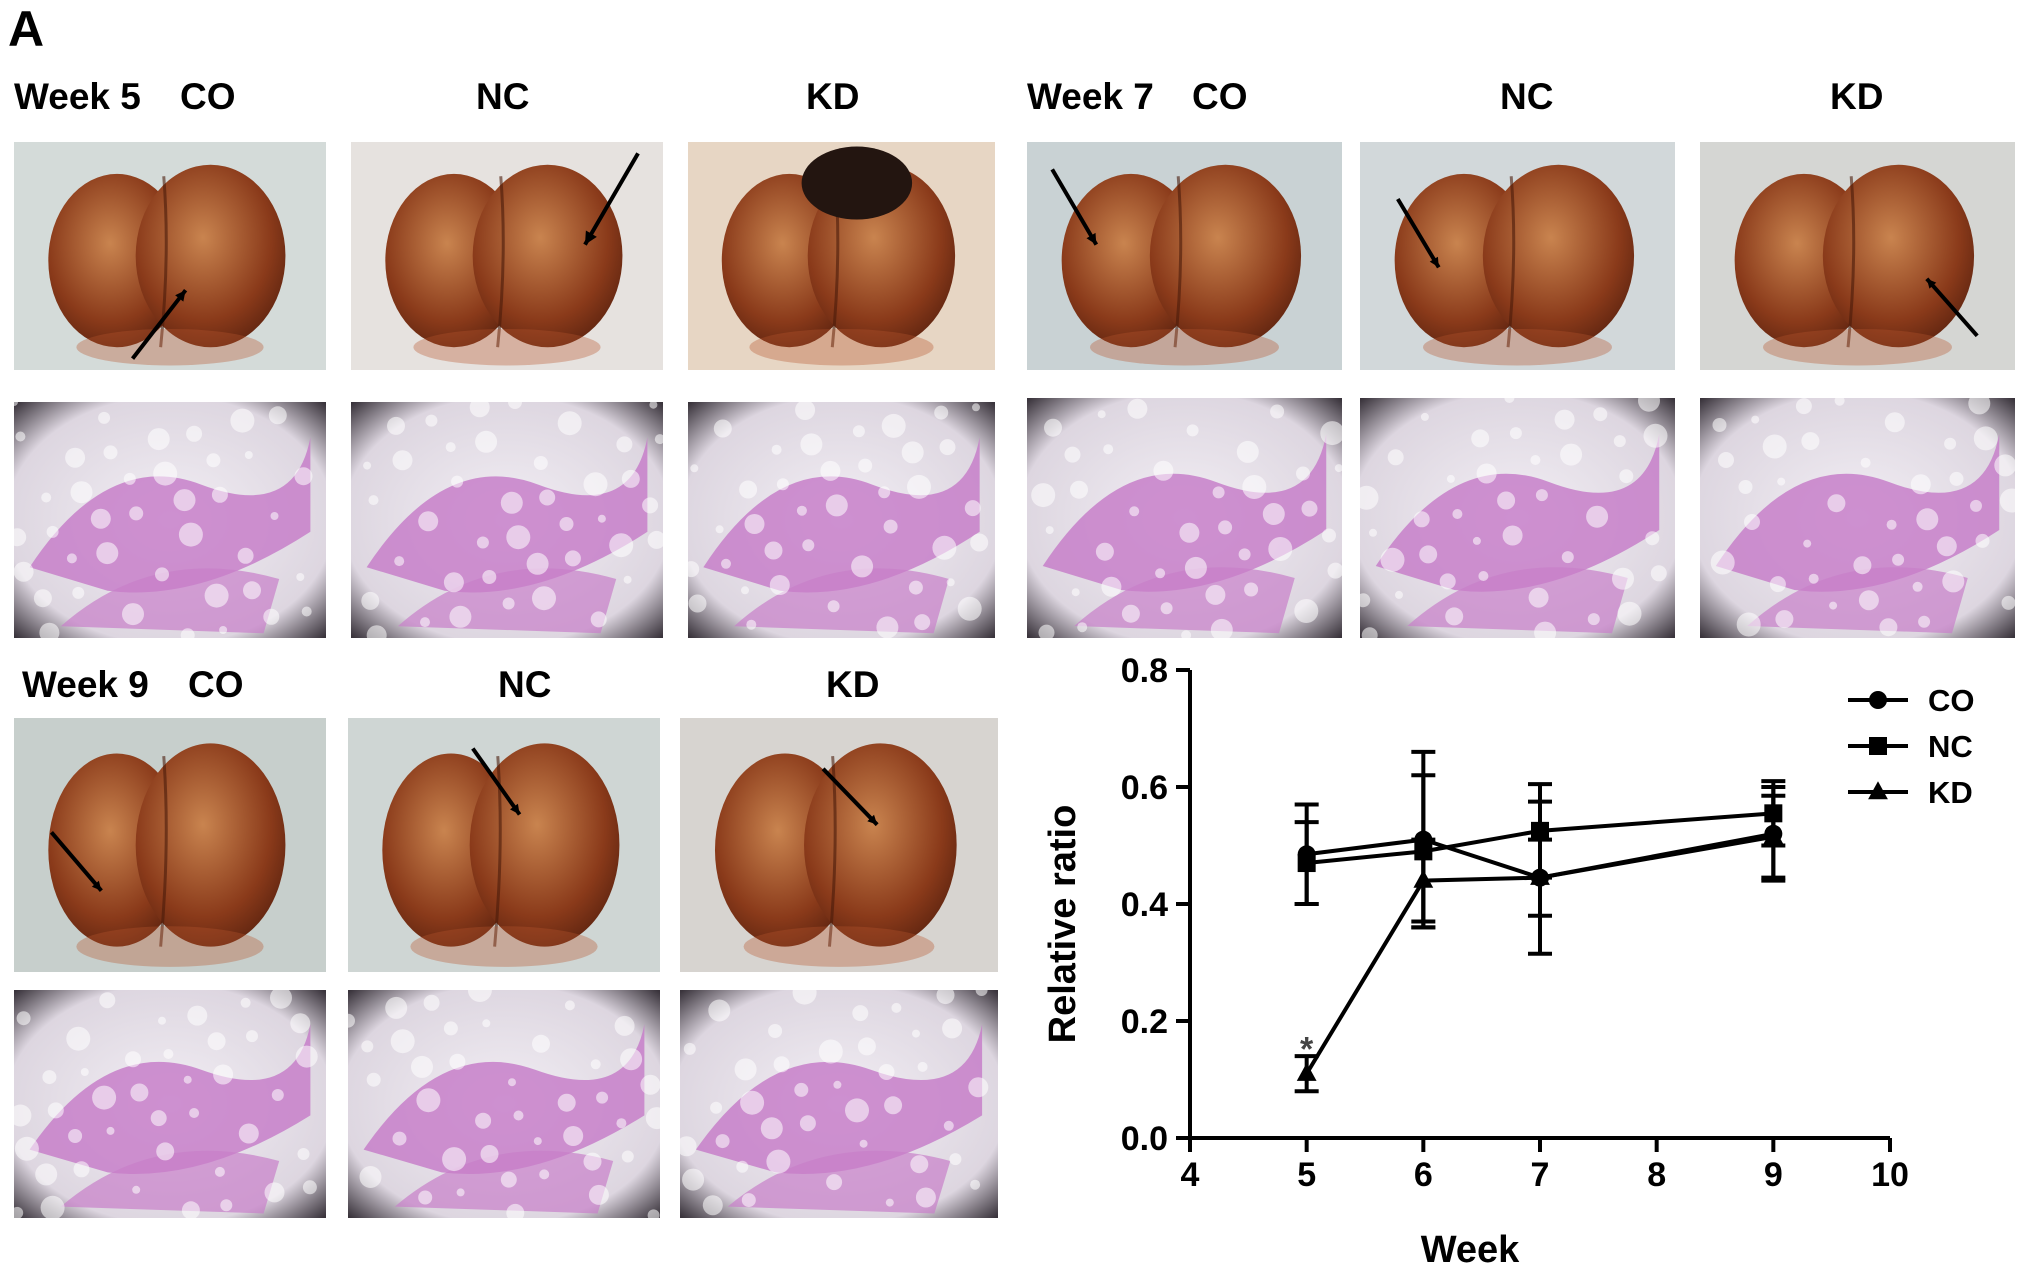  What do you see at coordinates (504, 1104) in the screenshot?
I see `histology-week9-nc` at bounding box center [504, 1104].